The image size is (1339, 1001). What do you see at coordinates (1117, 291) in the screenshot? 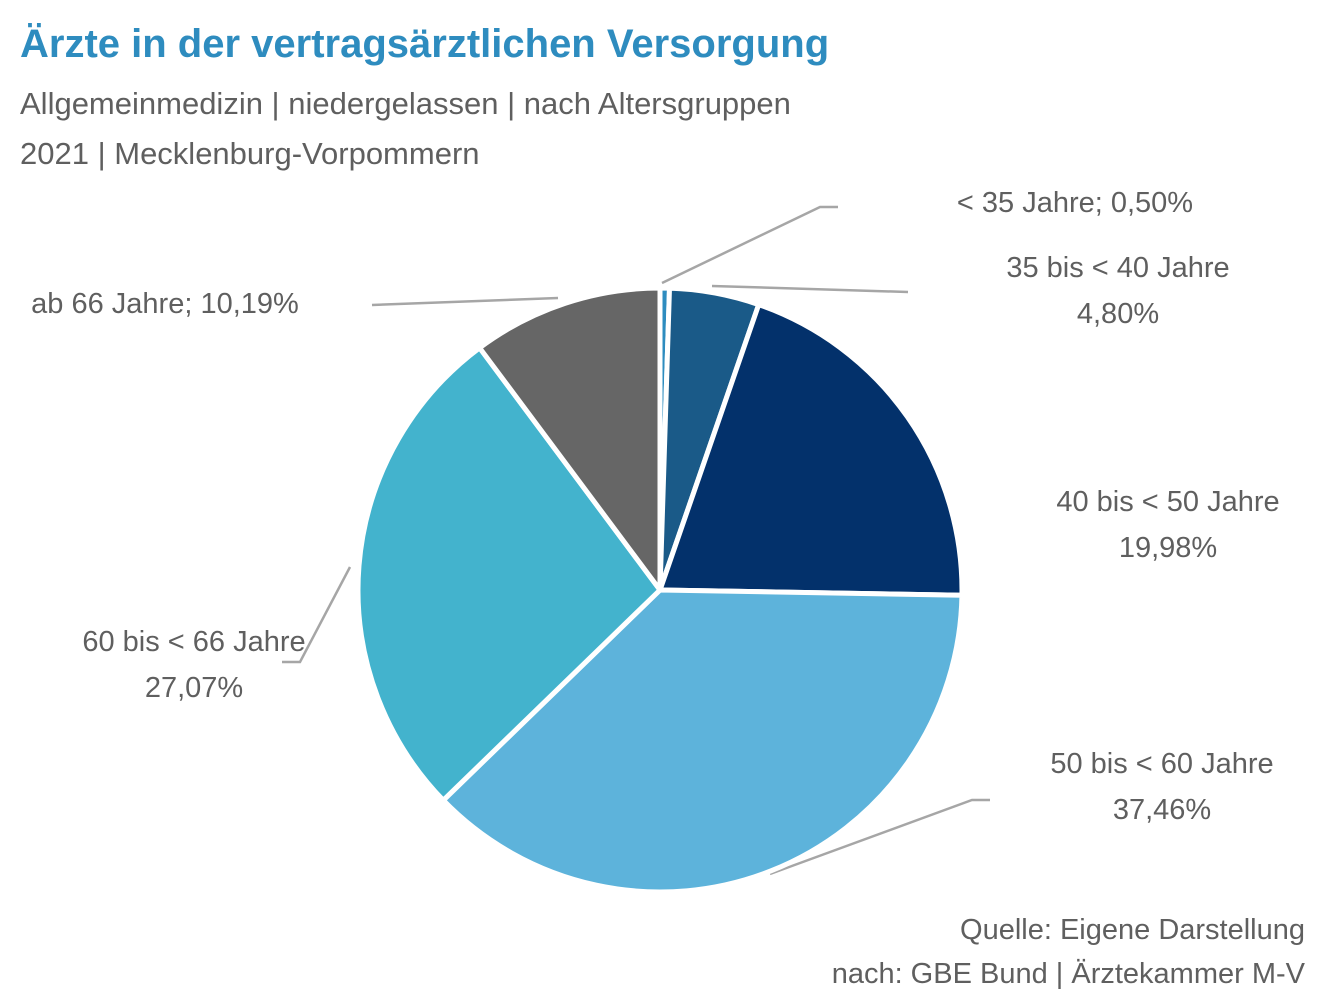
I see `data-label-2: 35 bis < 40 Jahre 4,80%` at bounding box center [1117, 291].